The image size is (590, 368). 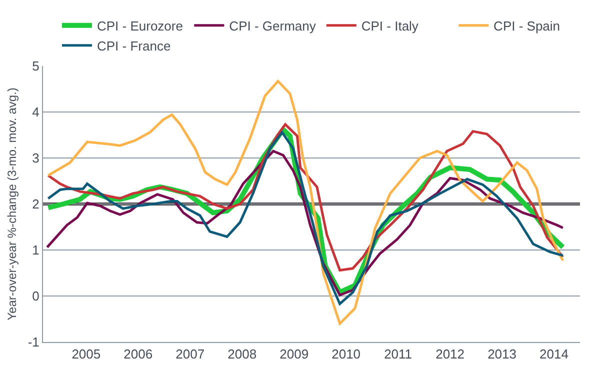 What do you see at coordinates (36, 158) in the screenshot?
I see `y-tick-label: 3` at bounding box center [36, 158].